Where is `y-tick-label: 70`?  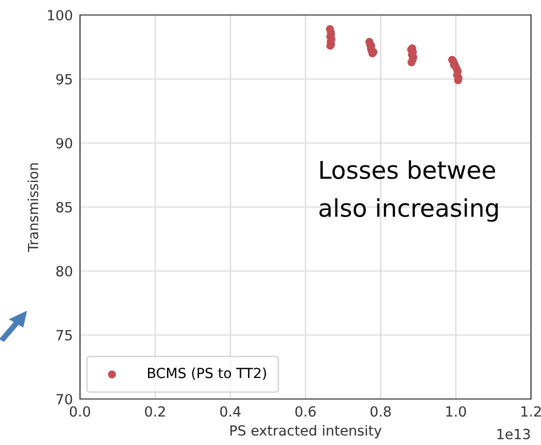
y-tick-label: 70 is located at coordinates (64, 399).